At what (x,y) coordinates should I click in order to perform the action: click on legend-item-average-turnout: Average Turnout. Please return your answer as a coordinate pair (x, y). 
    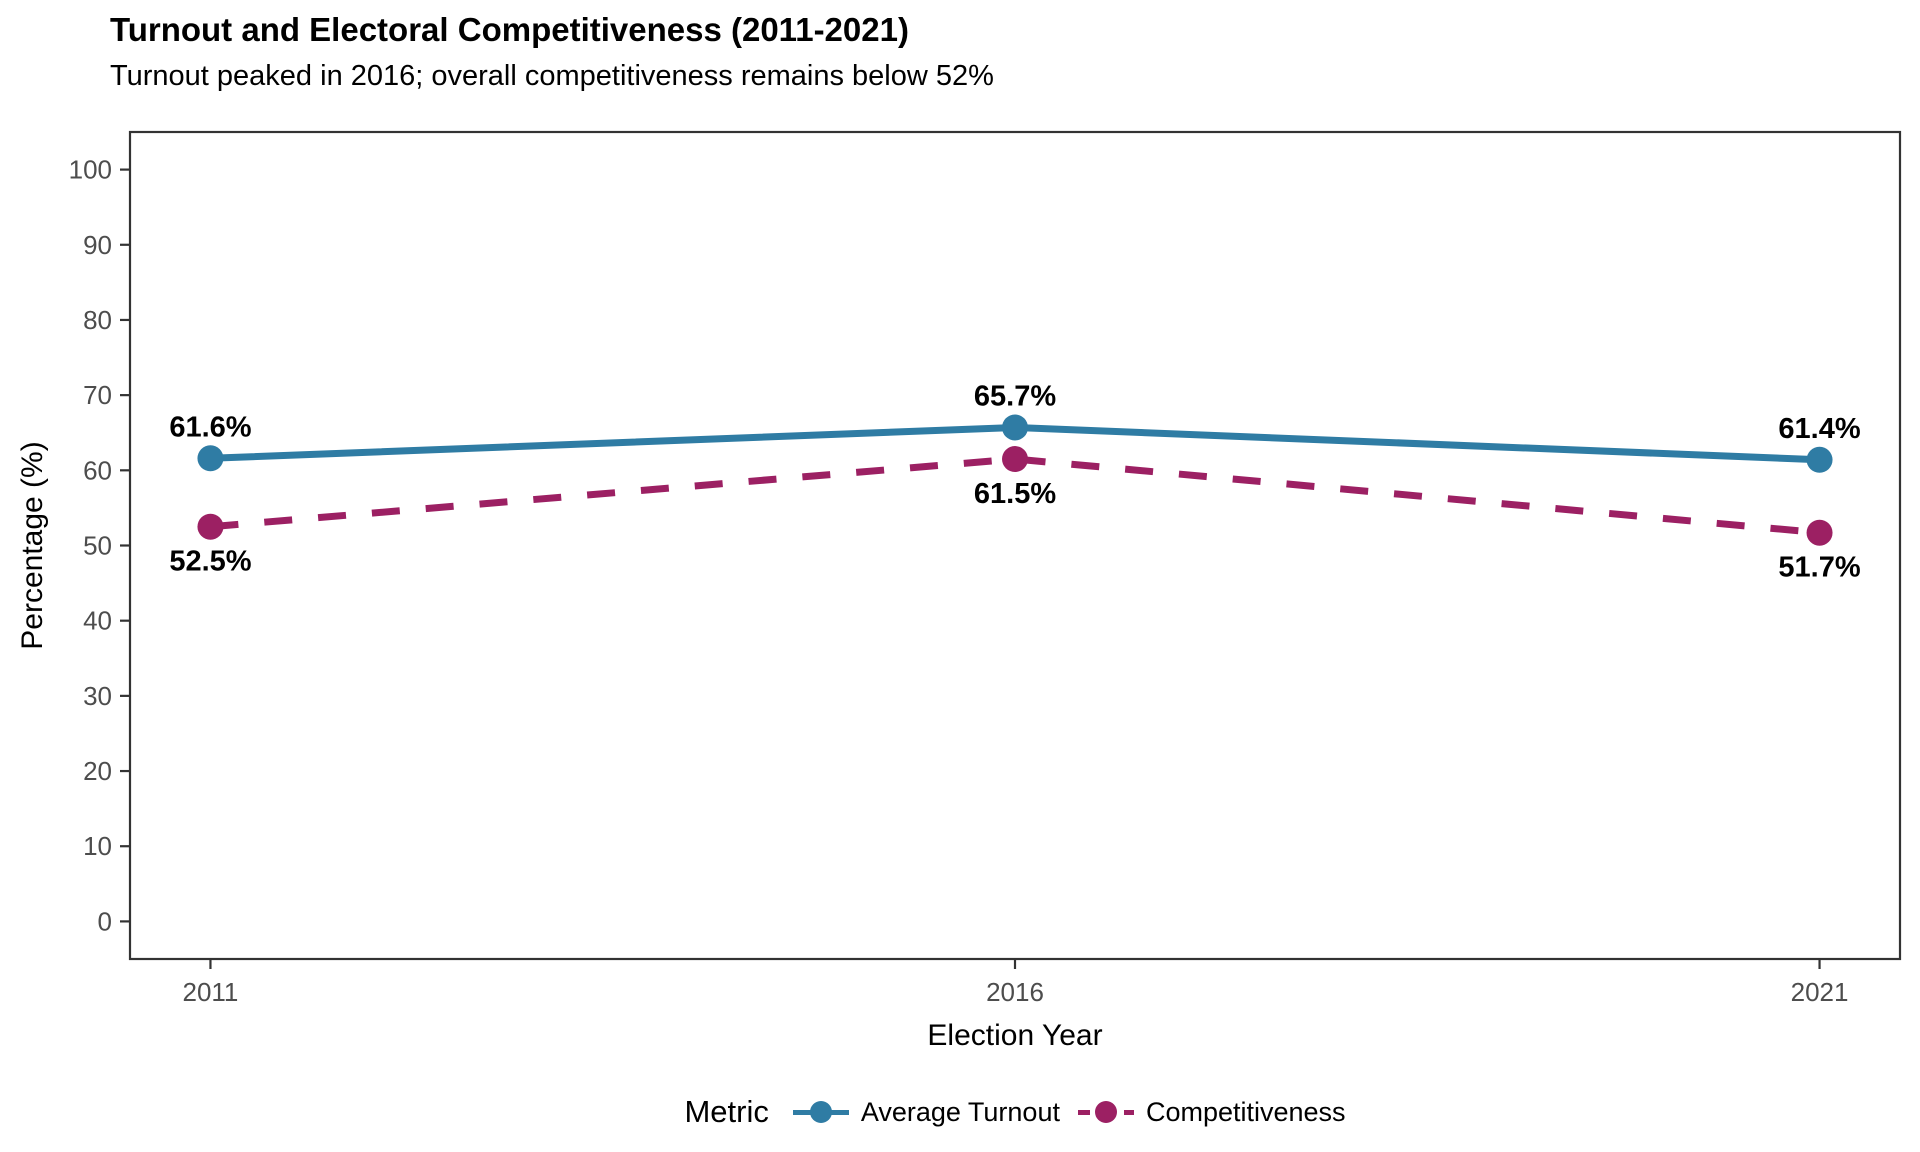
    Looking at the image, I should click on (926, 1112).